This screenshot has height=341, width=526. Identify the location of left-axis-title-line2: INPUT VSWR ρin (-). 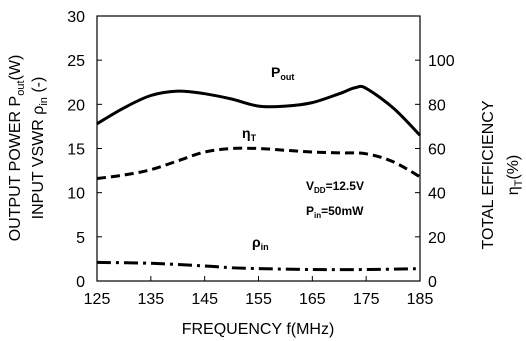
(40, 148).